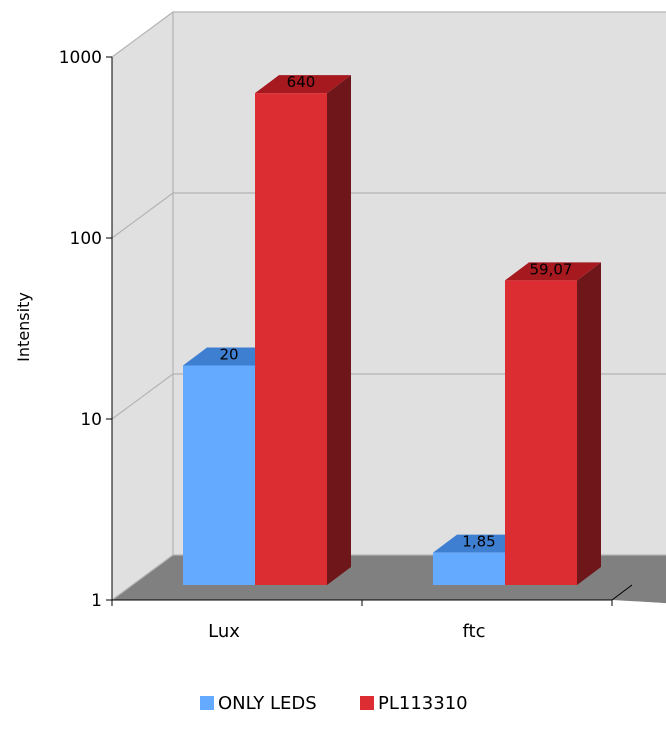 This screenshot has height=731, width=666. I want to click on data-label: 59,07, so click(551, 269).